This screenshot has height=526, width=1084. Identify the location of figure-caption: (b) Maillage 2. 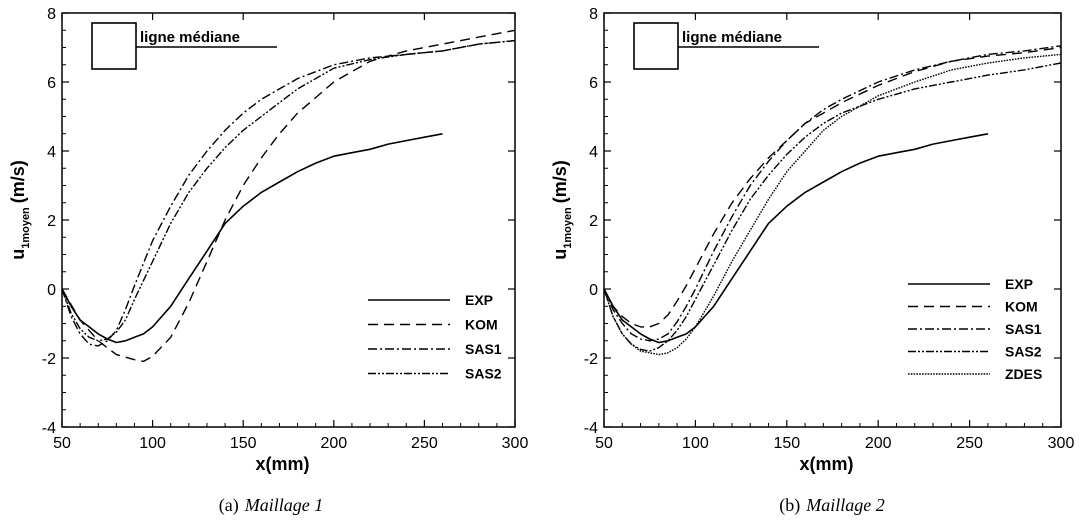
(832, 505).